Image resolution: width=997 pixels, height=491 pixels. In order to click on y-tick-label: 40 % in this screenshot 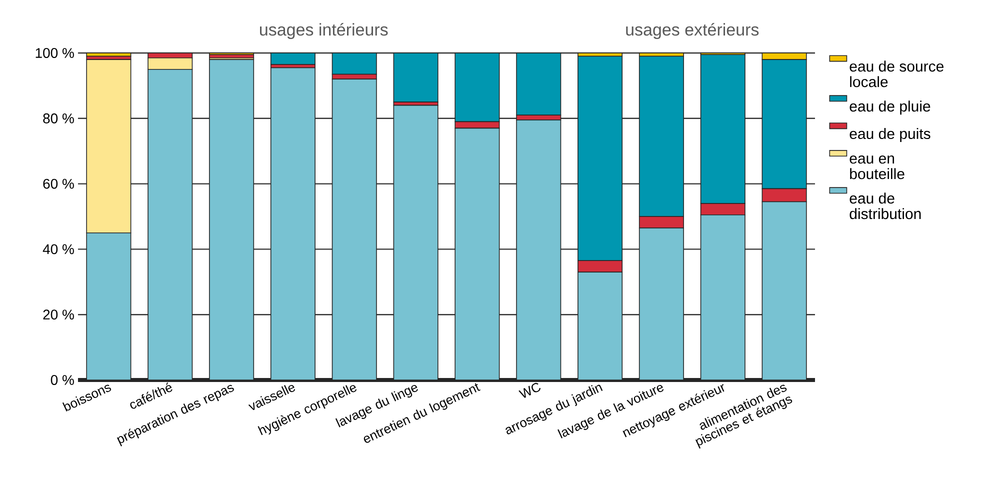, I will do `click(58, 249)`.